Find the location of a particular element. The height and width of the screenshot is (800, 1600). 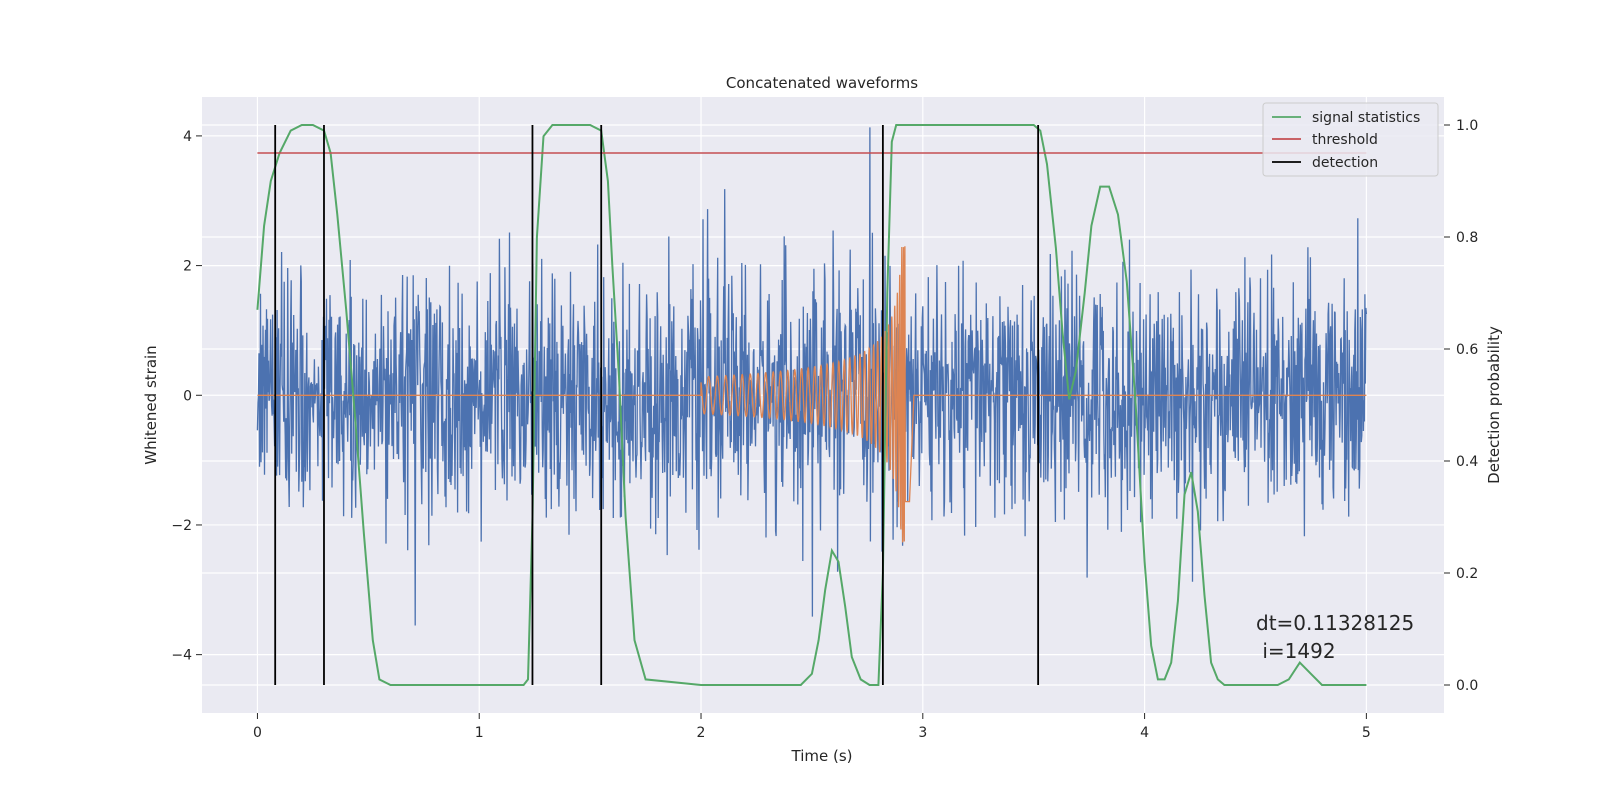

y-right-tick-label: 0.8 is located at coordinates (1467, 238).